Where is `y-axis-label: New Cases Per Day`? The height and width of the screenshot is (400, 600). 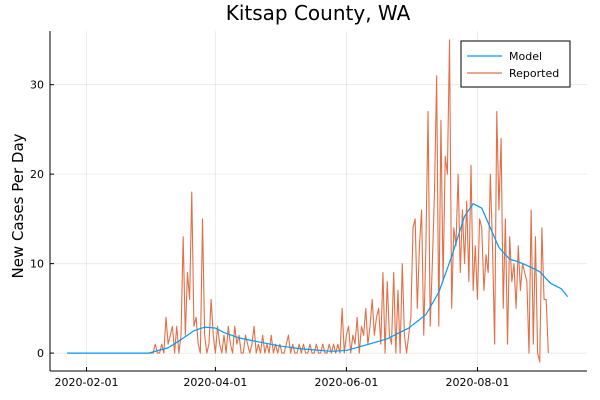 y-axis-label: New Cases Per Day is located at coordinates (18, 205).